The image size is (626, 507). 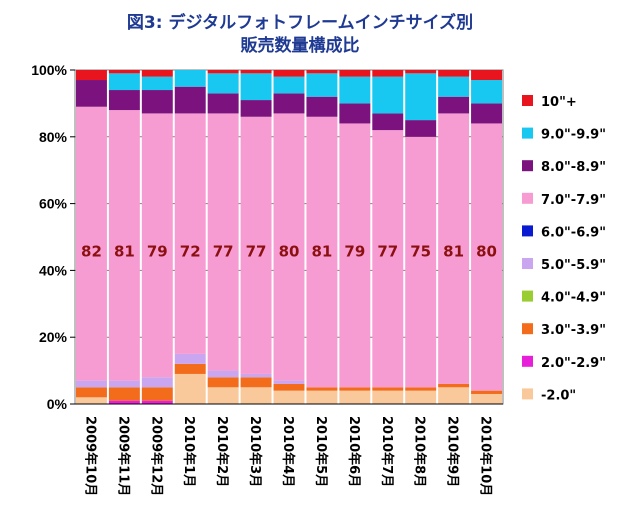 I want to click on x-tick-label: 2010年5月, so click(x=321, y=451).